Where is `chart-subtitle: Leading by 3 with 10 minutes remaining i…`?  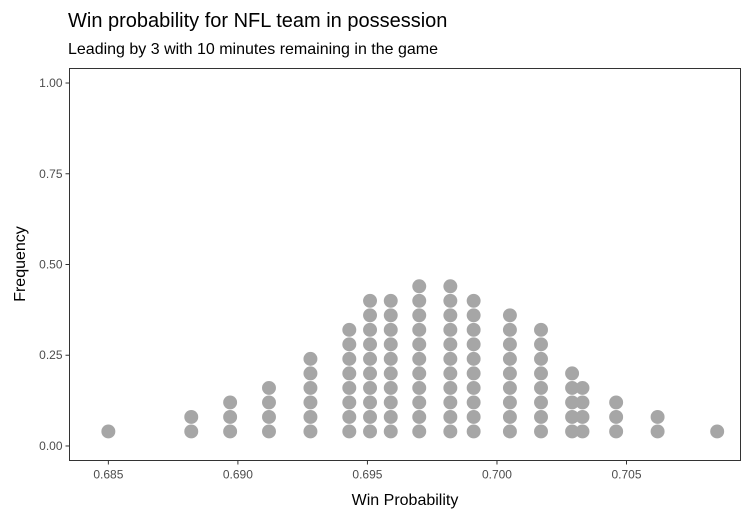
chart-subtitle: Leading by 3 with 10 minutes remaining i… is located at coordinates (253, 49).